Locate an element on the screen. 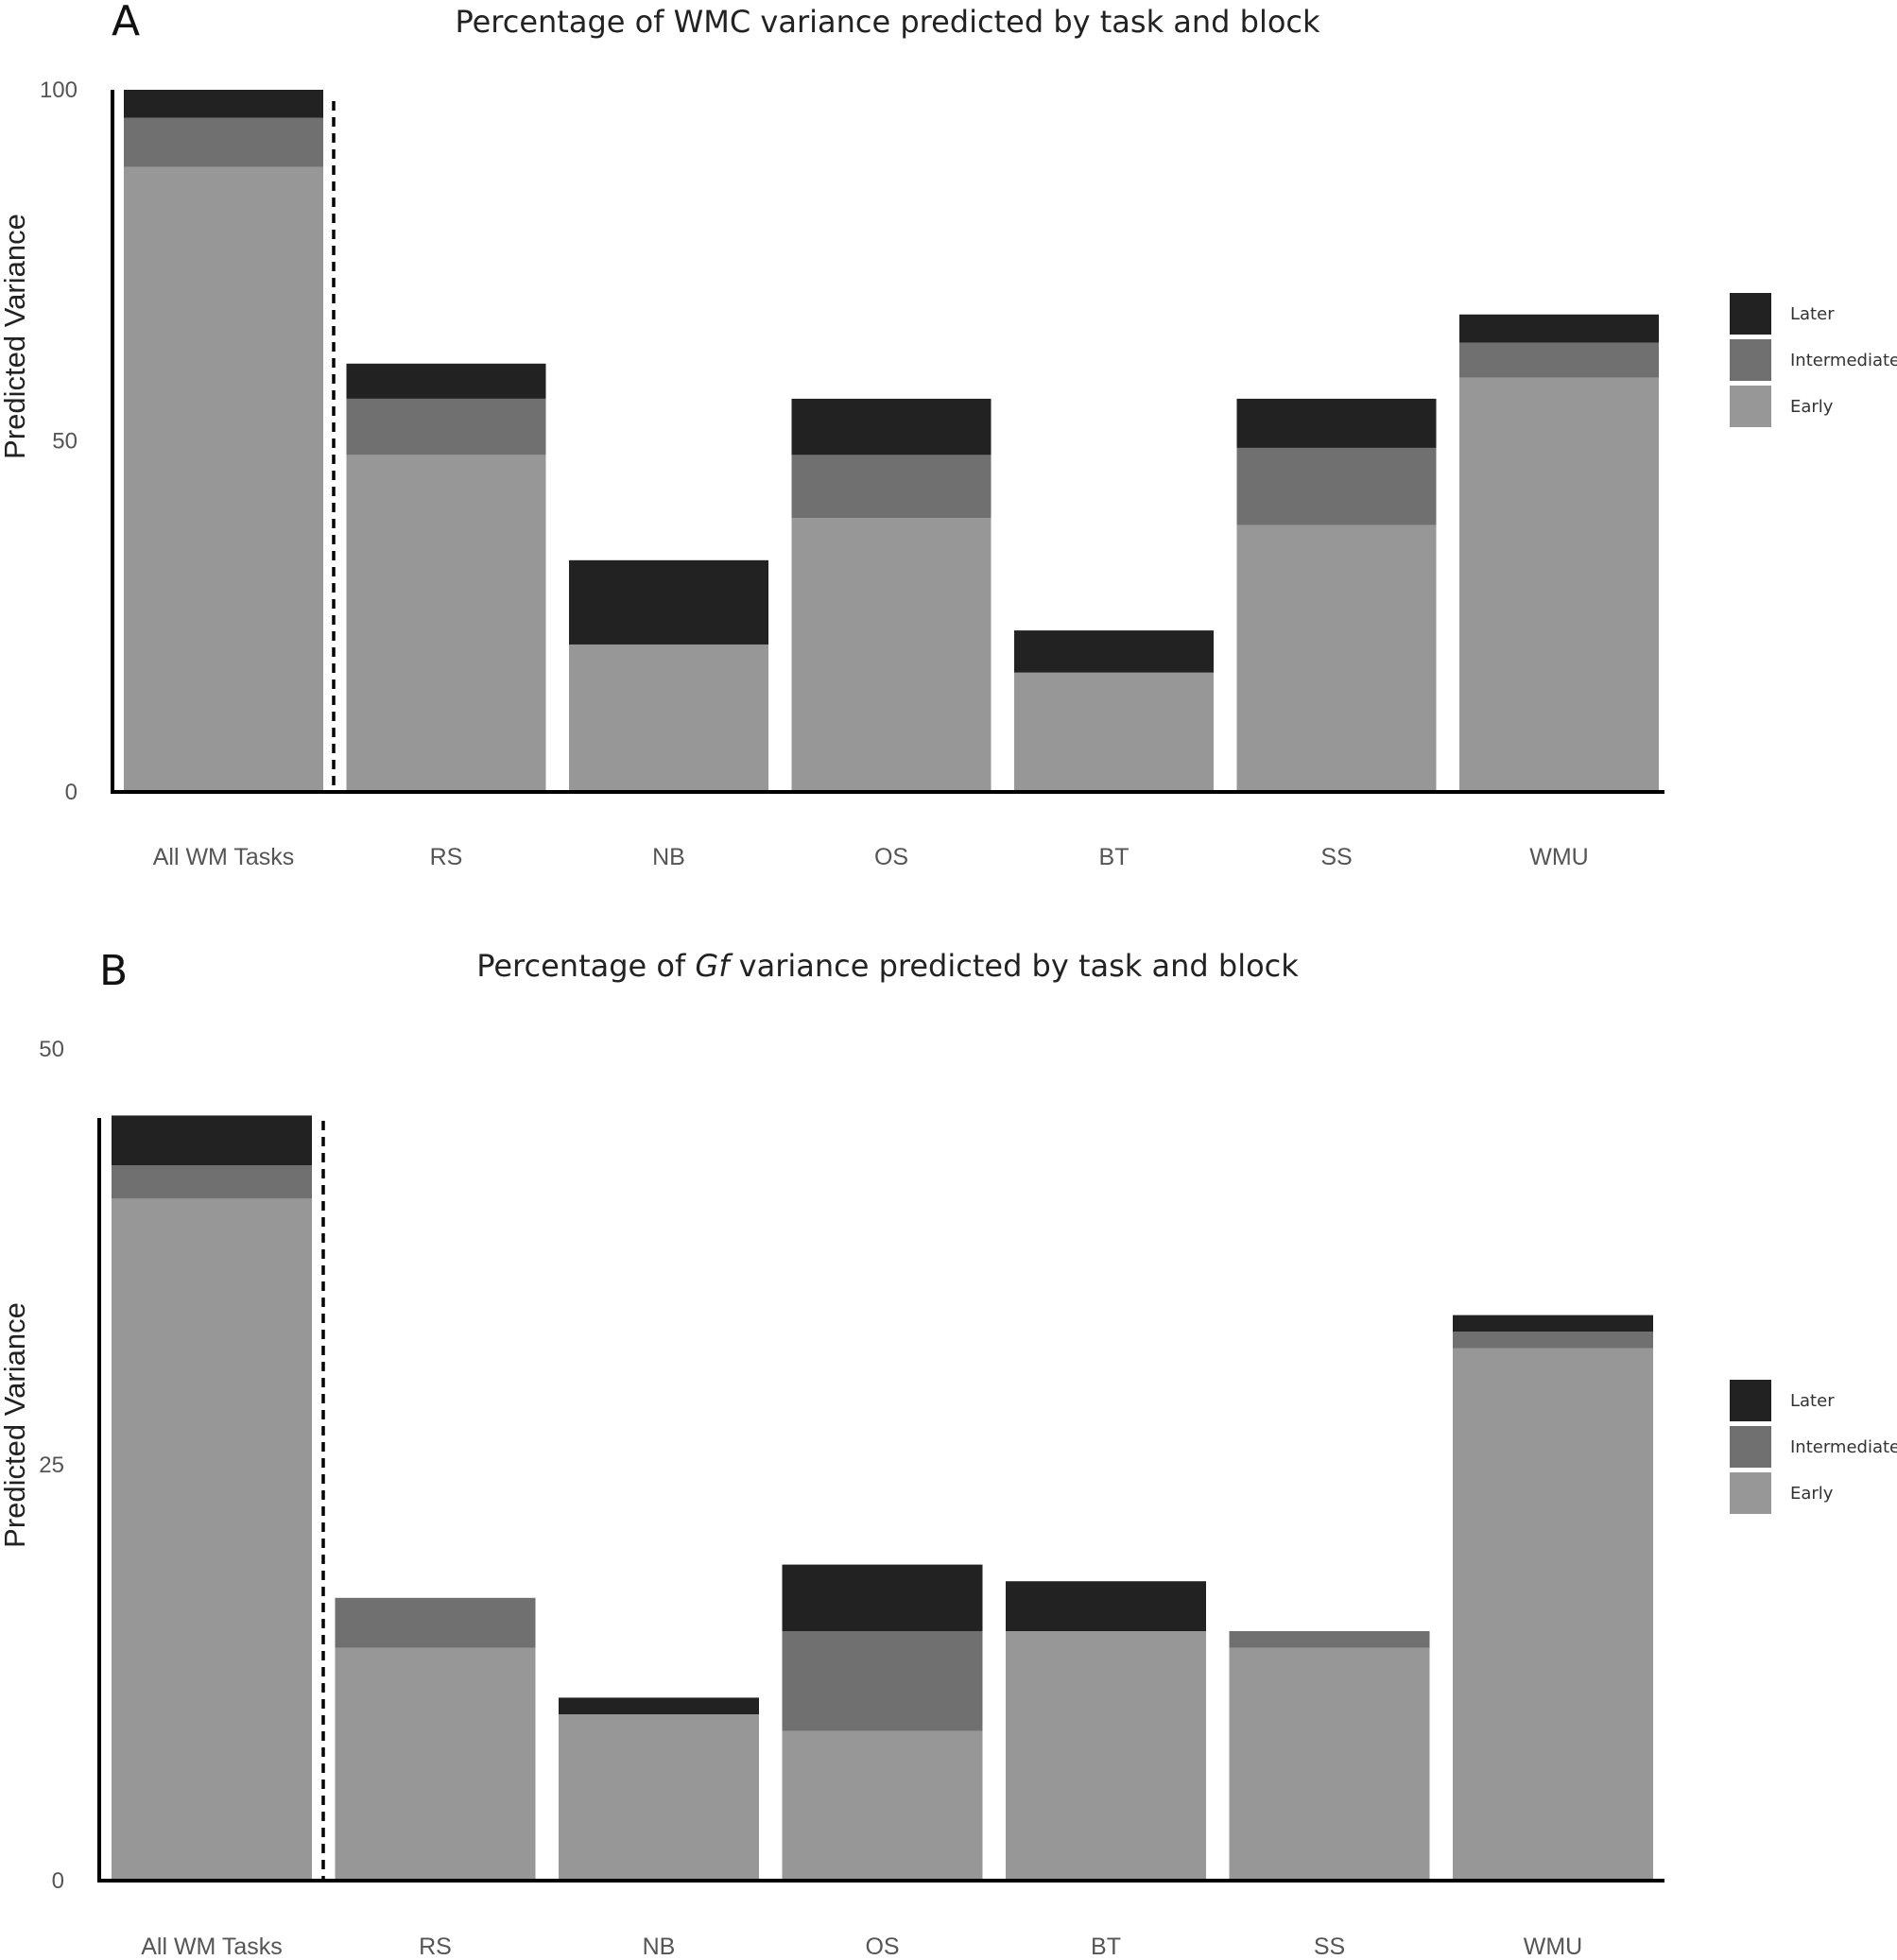  panel-a-bar-rs-intermediate is located at coordinates (446, 427).